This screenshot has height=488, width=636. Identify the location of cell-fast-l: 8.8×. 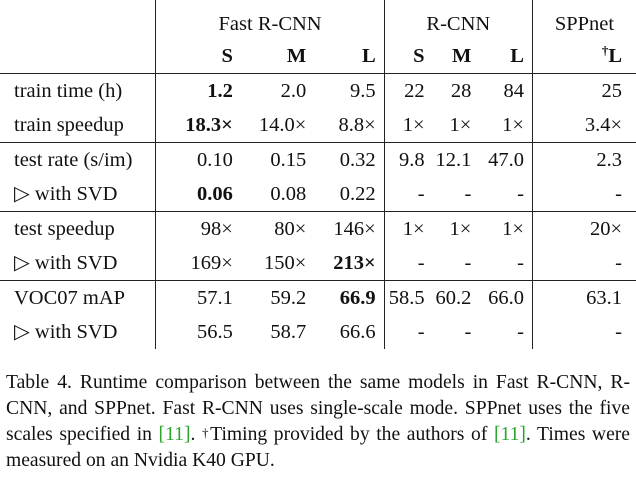
(357, 124).